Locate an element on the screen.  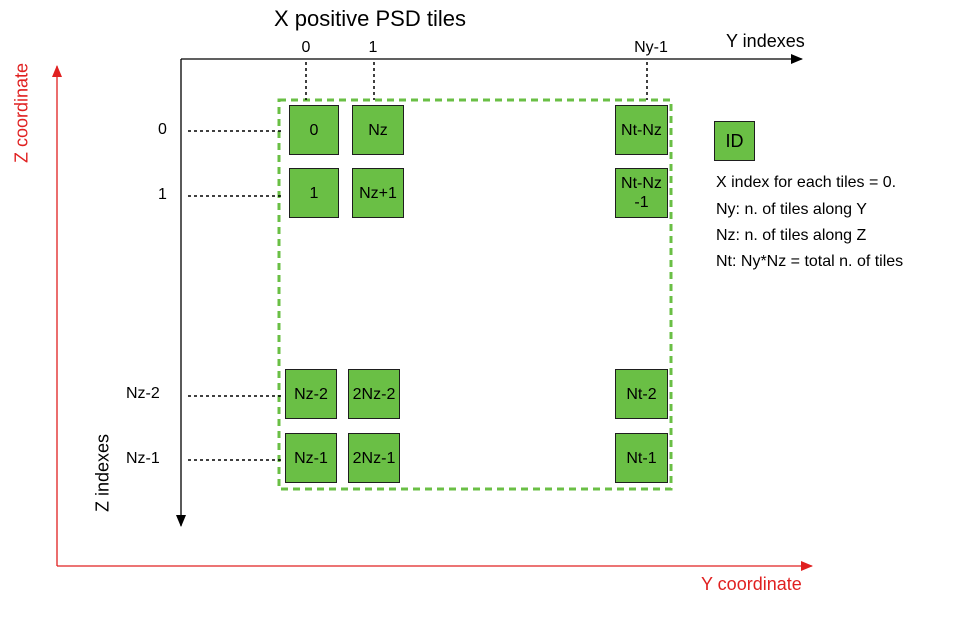
column-index-1: 1 is located at coordinates (373, 47).